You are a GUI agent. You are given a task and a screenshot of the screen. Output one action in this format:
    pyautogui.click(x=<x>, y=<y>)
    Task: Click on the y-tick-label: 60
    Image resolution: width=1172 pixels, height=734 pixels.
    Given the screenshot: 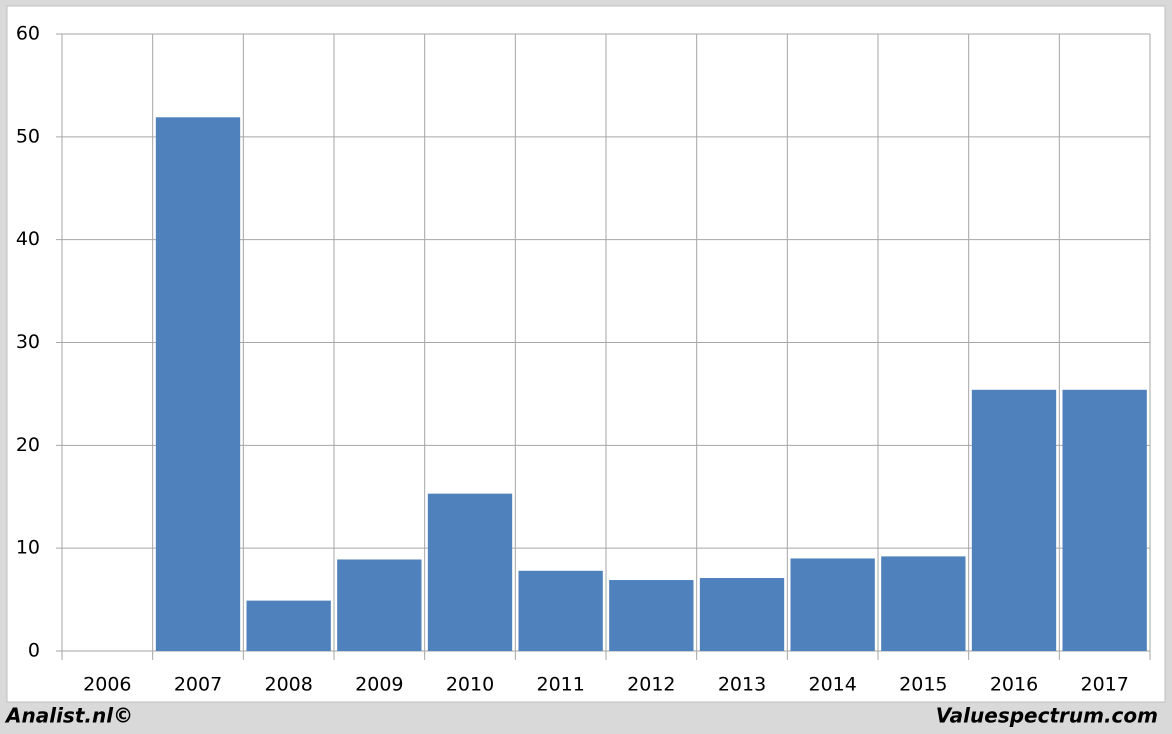 What is the action you would take?
    pyautogui.click(x=28, y=34)
    